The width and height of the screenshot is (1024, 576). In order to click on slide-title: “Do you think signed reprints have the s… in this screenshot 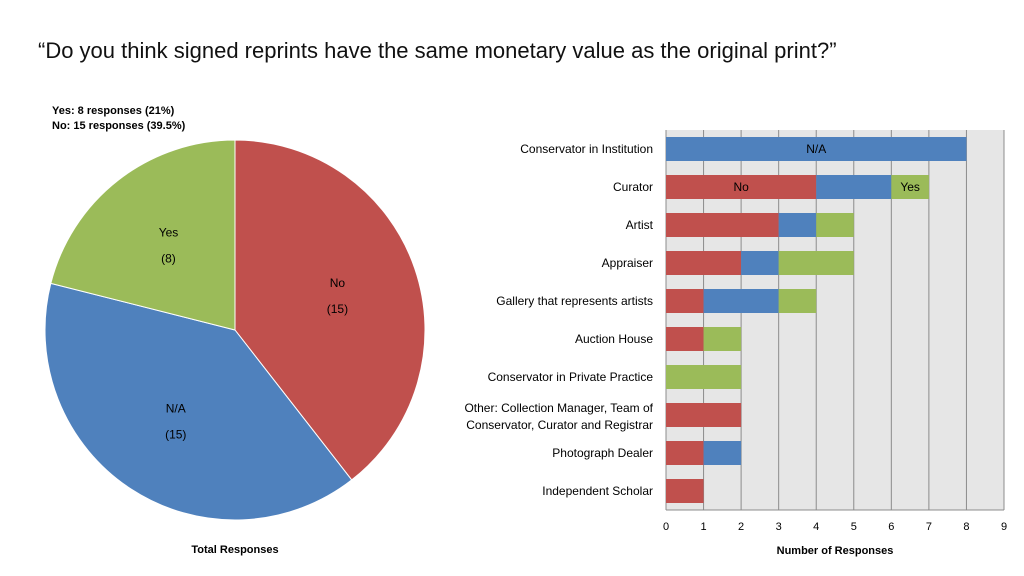, I will do `click(437, 50)`.